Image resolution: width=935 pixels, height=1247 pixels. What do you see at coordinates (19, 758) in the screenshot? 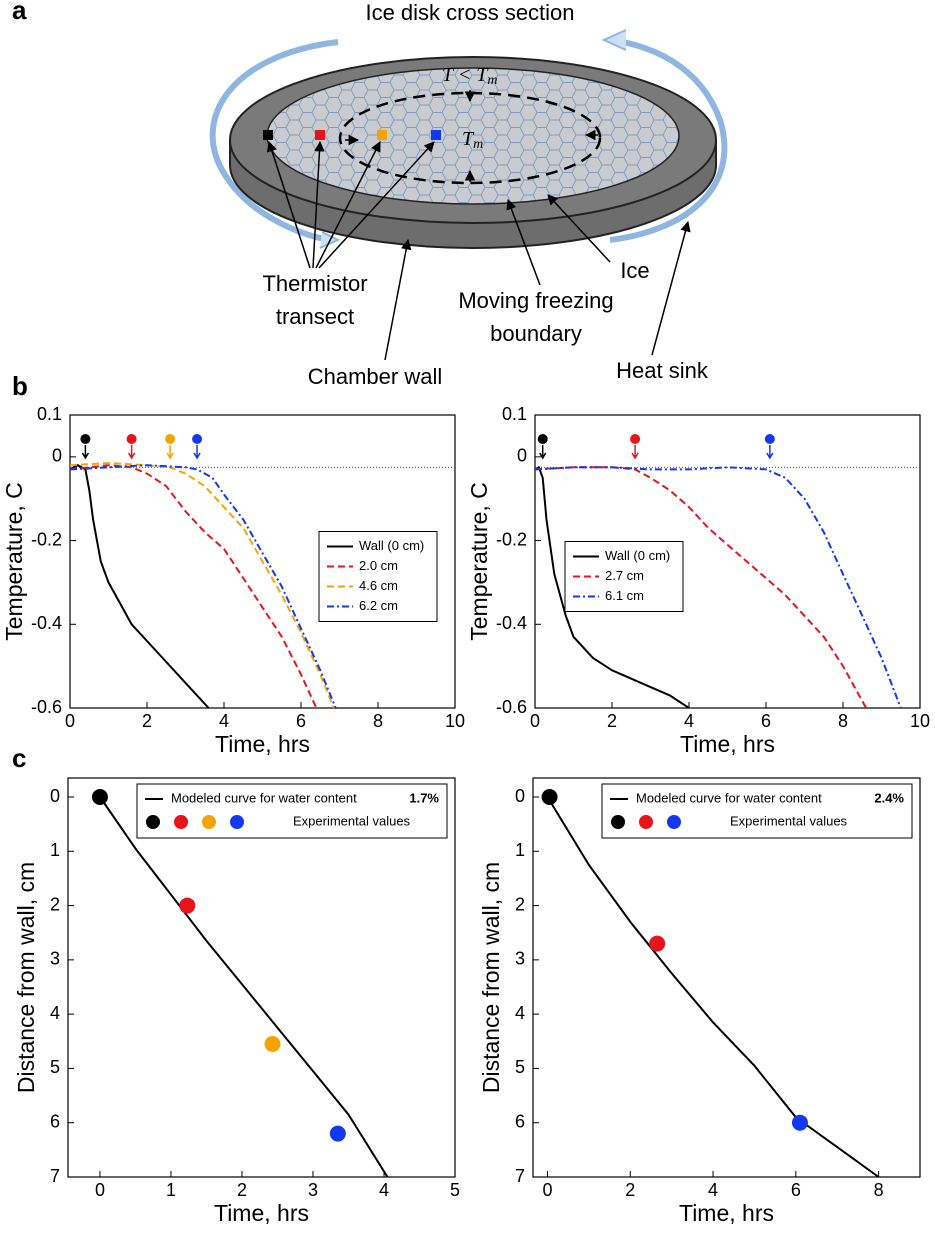
I see `panel-label: c` at bounding box center [19, 758].